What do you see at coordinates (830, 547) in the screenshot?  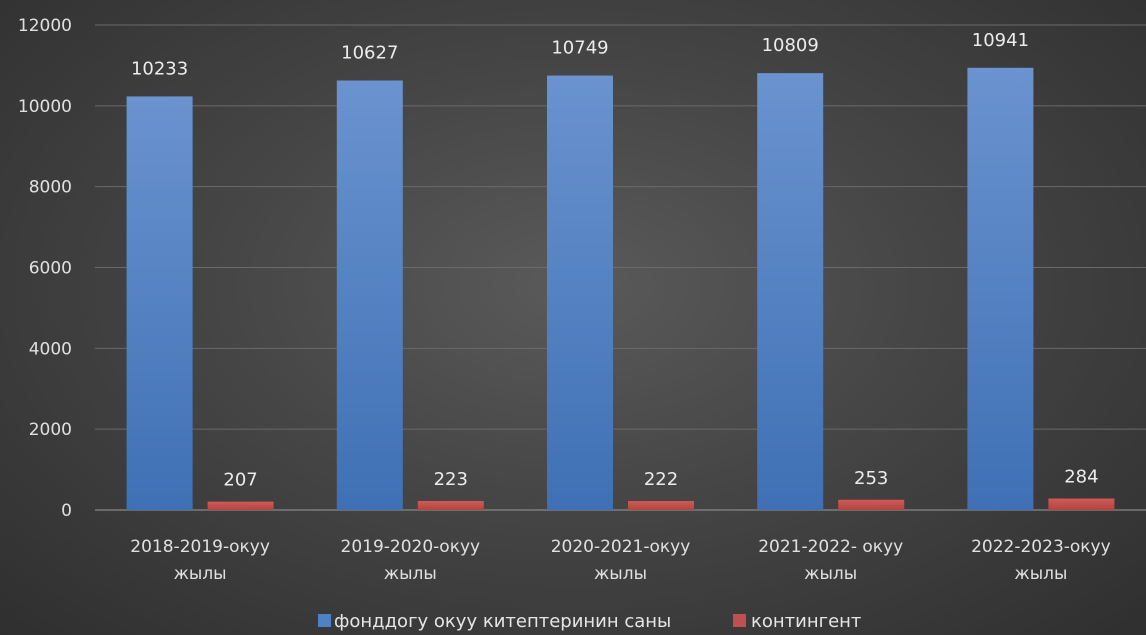 I see `x-category-label: 2021-2022- окуу` at bounding box center [830, 547].